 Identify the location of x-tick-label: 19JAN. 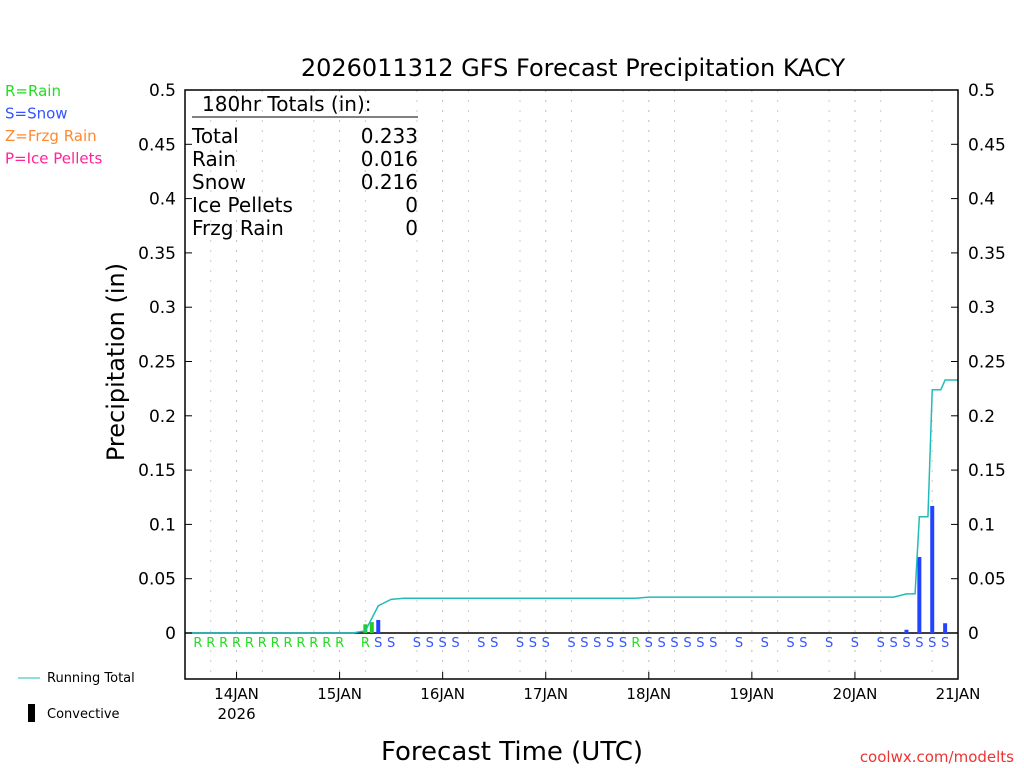
(751, 694).